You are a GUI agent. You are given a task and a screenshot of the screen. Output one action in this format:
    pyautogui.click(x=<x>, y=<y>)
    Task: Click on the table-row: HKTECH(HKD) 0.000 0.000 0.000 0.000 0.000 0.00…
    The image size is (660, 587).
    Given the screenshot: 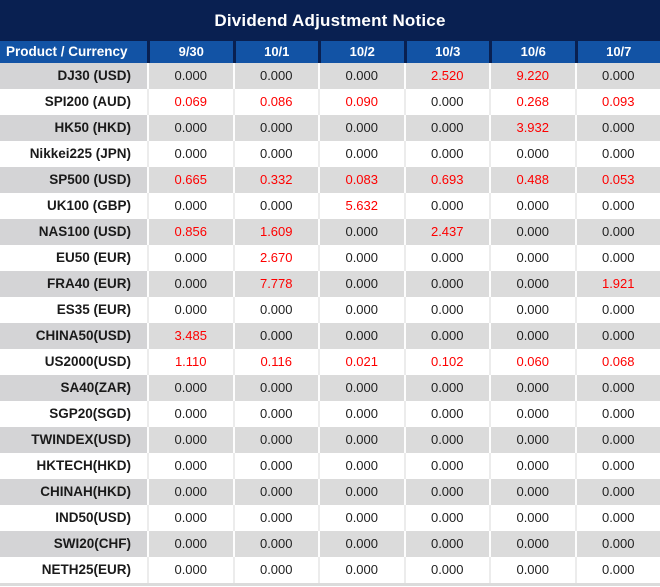 What is the action you would take?
    pyautogui.click(x=330, y=466)
    